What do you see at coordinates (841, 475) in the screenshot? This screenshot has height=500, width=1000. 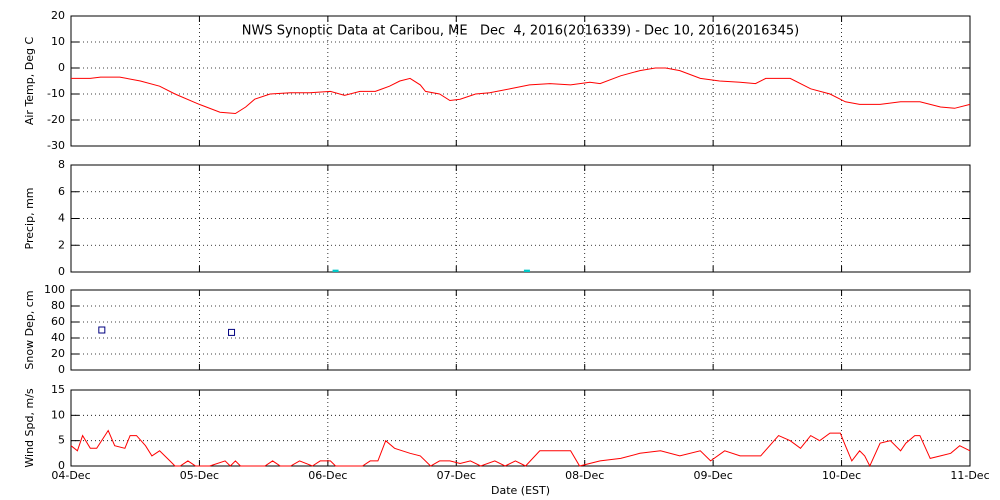 I see `x-tick-label: 10-Dec` at bounding box center [841, 475].